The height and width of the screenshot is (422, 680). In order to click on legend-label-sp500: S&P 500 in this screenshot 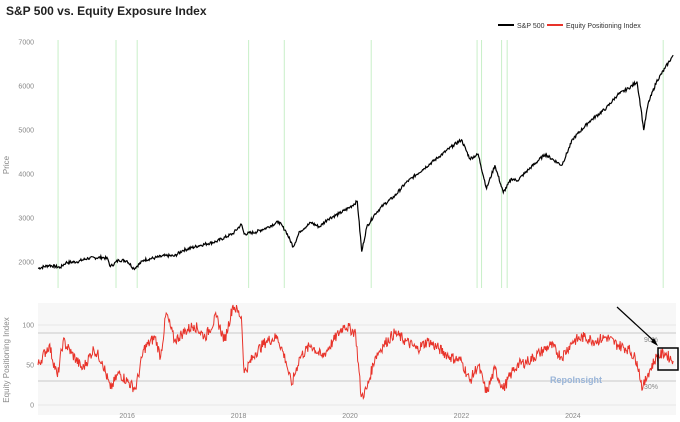, I will do `click(531, 26)`.